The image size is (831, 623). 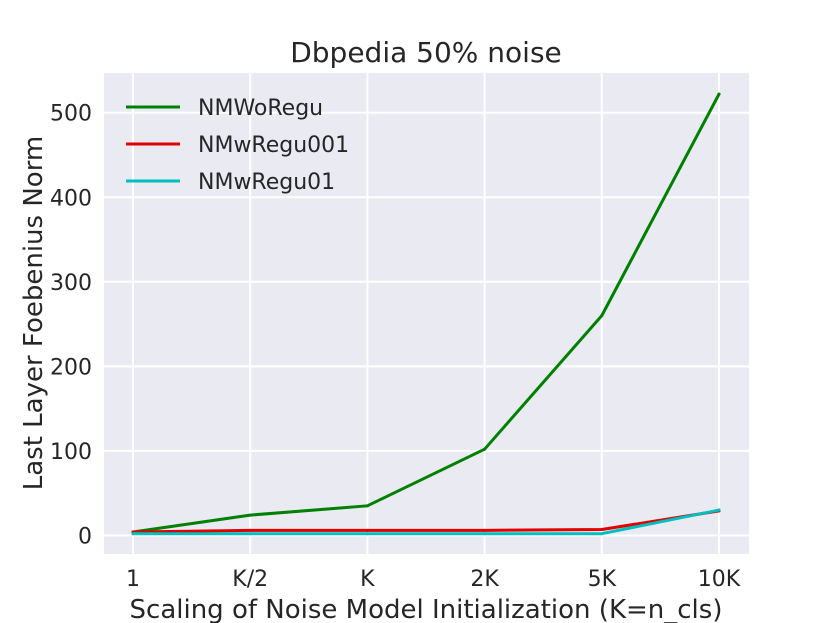 I want to click on y-tick-label: 500, so click(x=71, y=114).